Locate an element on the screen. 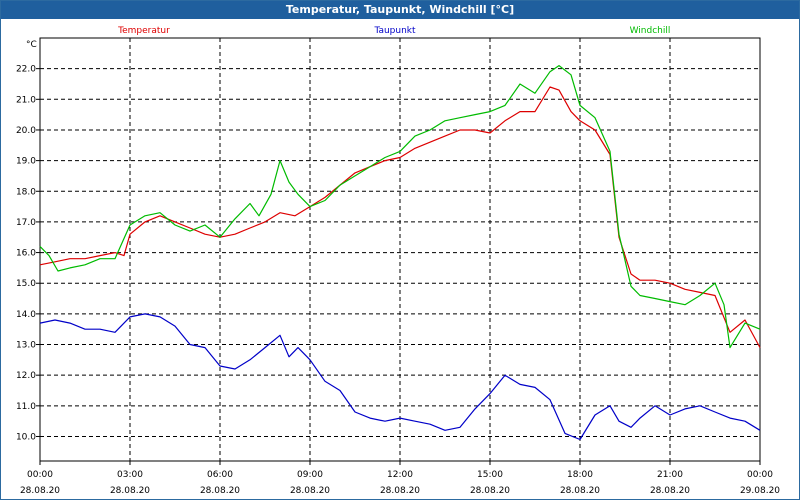 This screenshot has width=800, height=500. y-tick-label: 20.0 is located at coordinates (26, 131).